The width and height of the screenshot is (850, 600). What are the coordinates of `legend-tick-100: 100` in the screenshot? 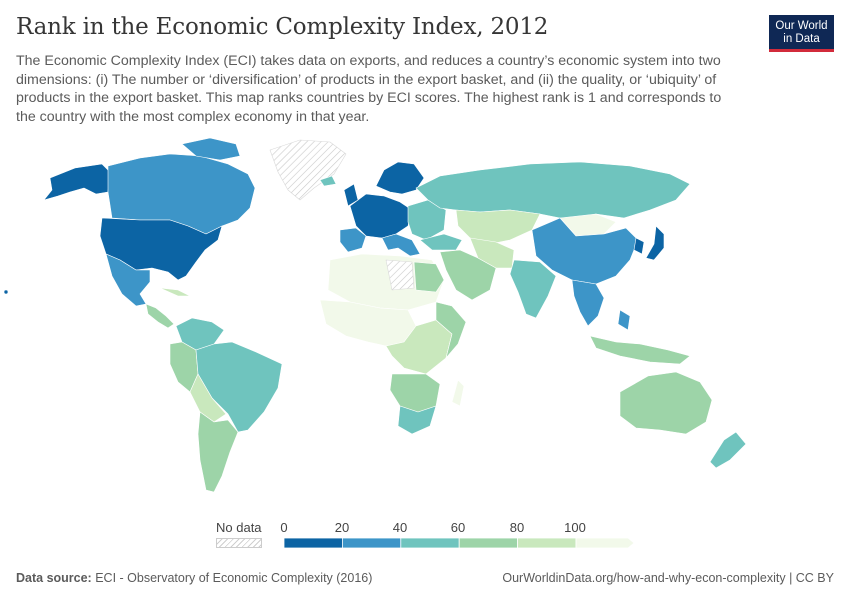 It's located at (575, 527).